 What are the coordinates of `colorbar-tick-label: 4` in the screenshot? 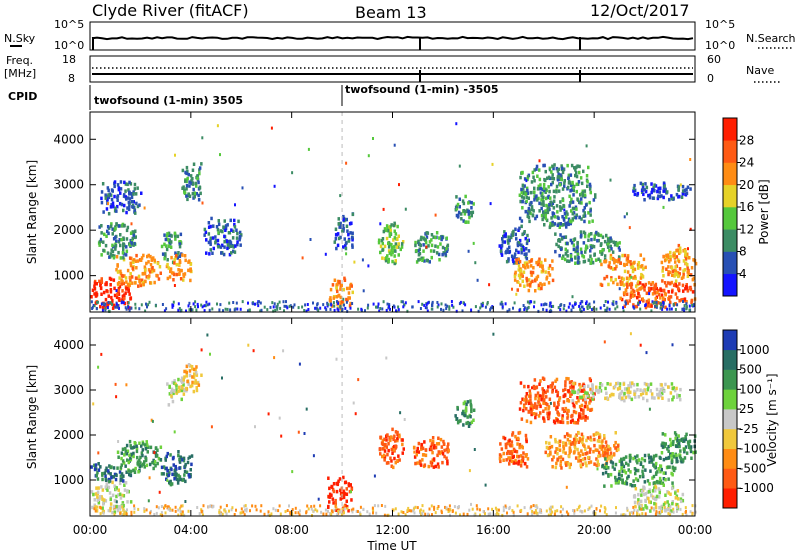 It's located at (743, 274).